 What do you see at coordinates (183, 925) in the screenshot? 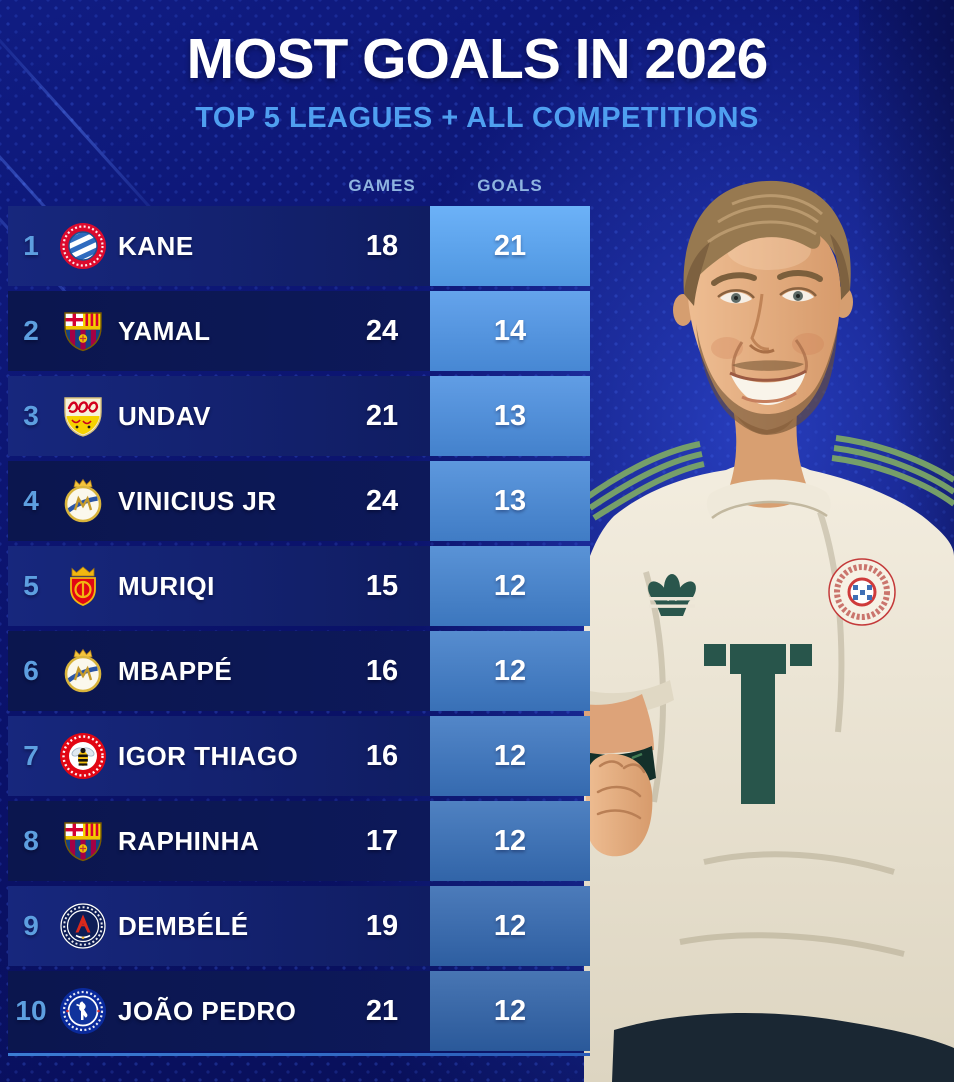
I see `player-name: DEMBÉLÉ` at bounding box center [183, 925].